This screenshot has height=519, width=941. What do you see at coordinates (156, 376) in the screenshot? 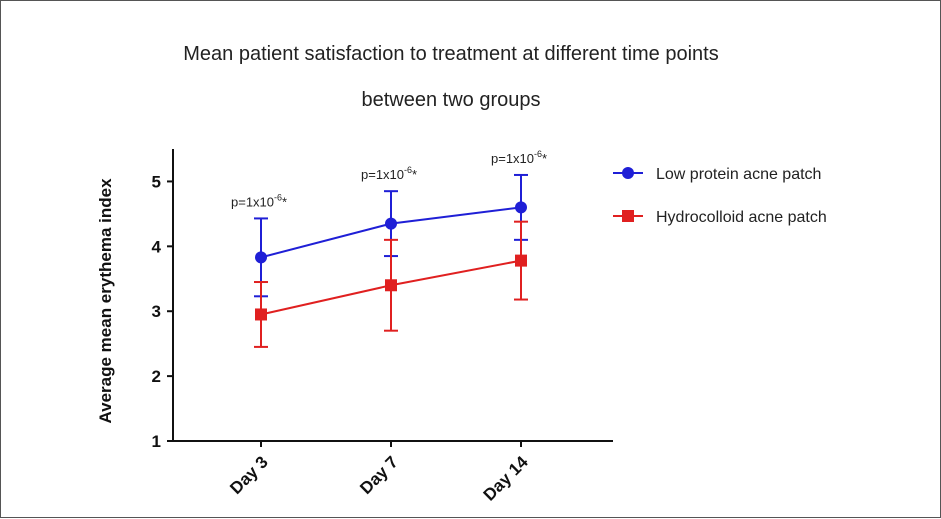
I see `y-tick-label: 2` at bounding box center [156, 376].